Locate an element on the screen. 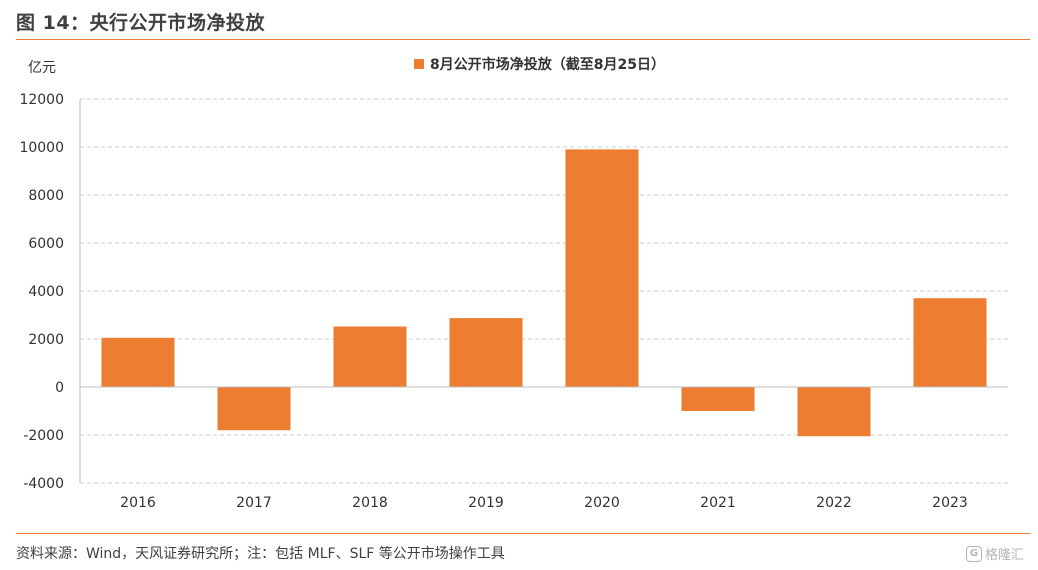 The image size is (1038, 570). y-tick-label: 2000 is located at coordinates (46, 340).